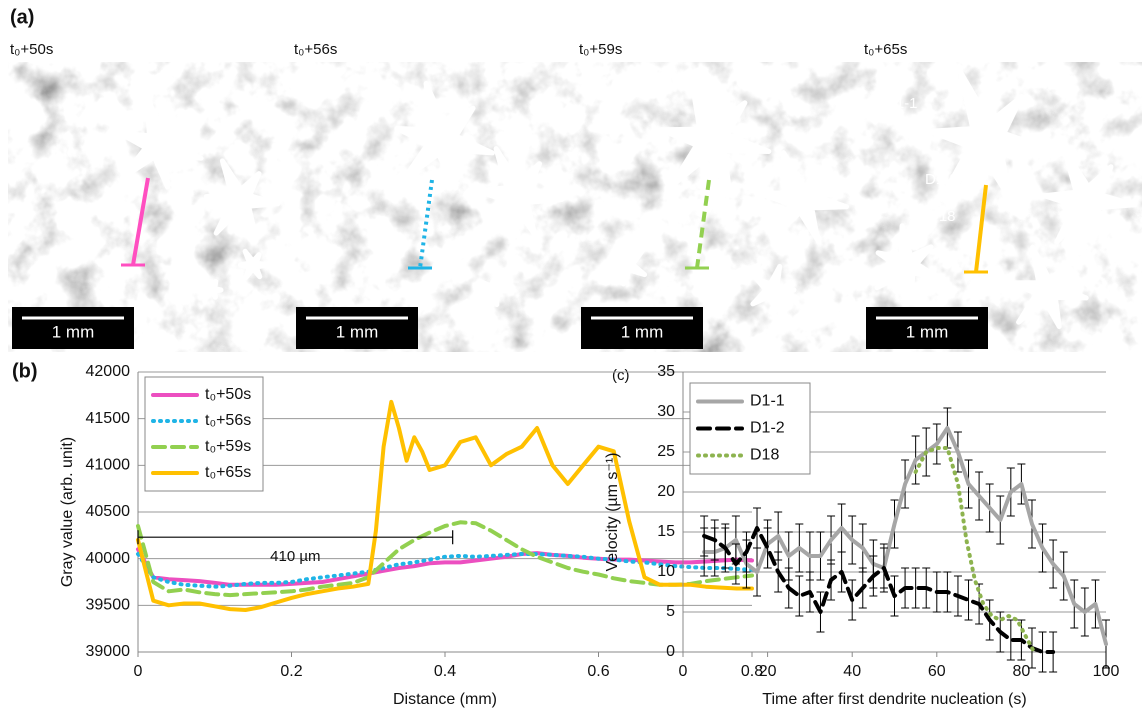 This screenshot has width=1142, height=723. What do you see at coordinates (941, 179) in the screenshot?
I see `dendrite-label: D1-2` at bounding box center [941, 179].